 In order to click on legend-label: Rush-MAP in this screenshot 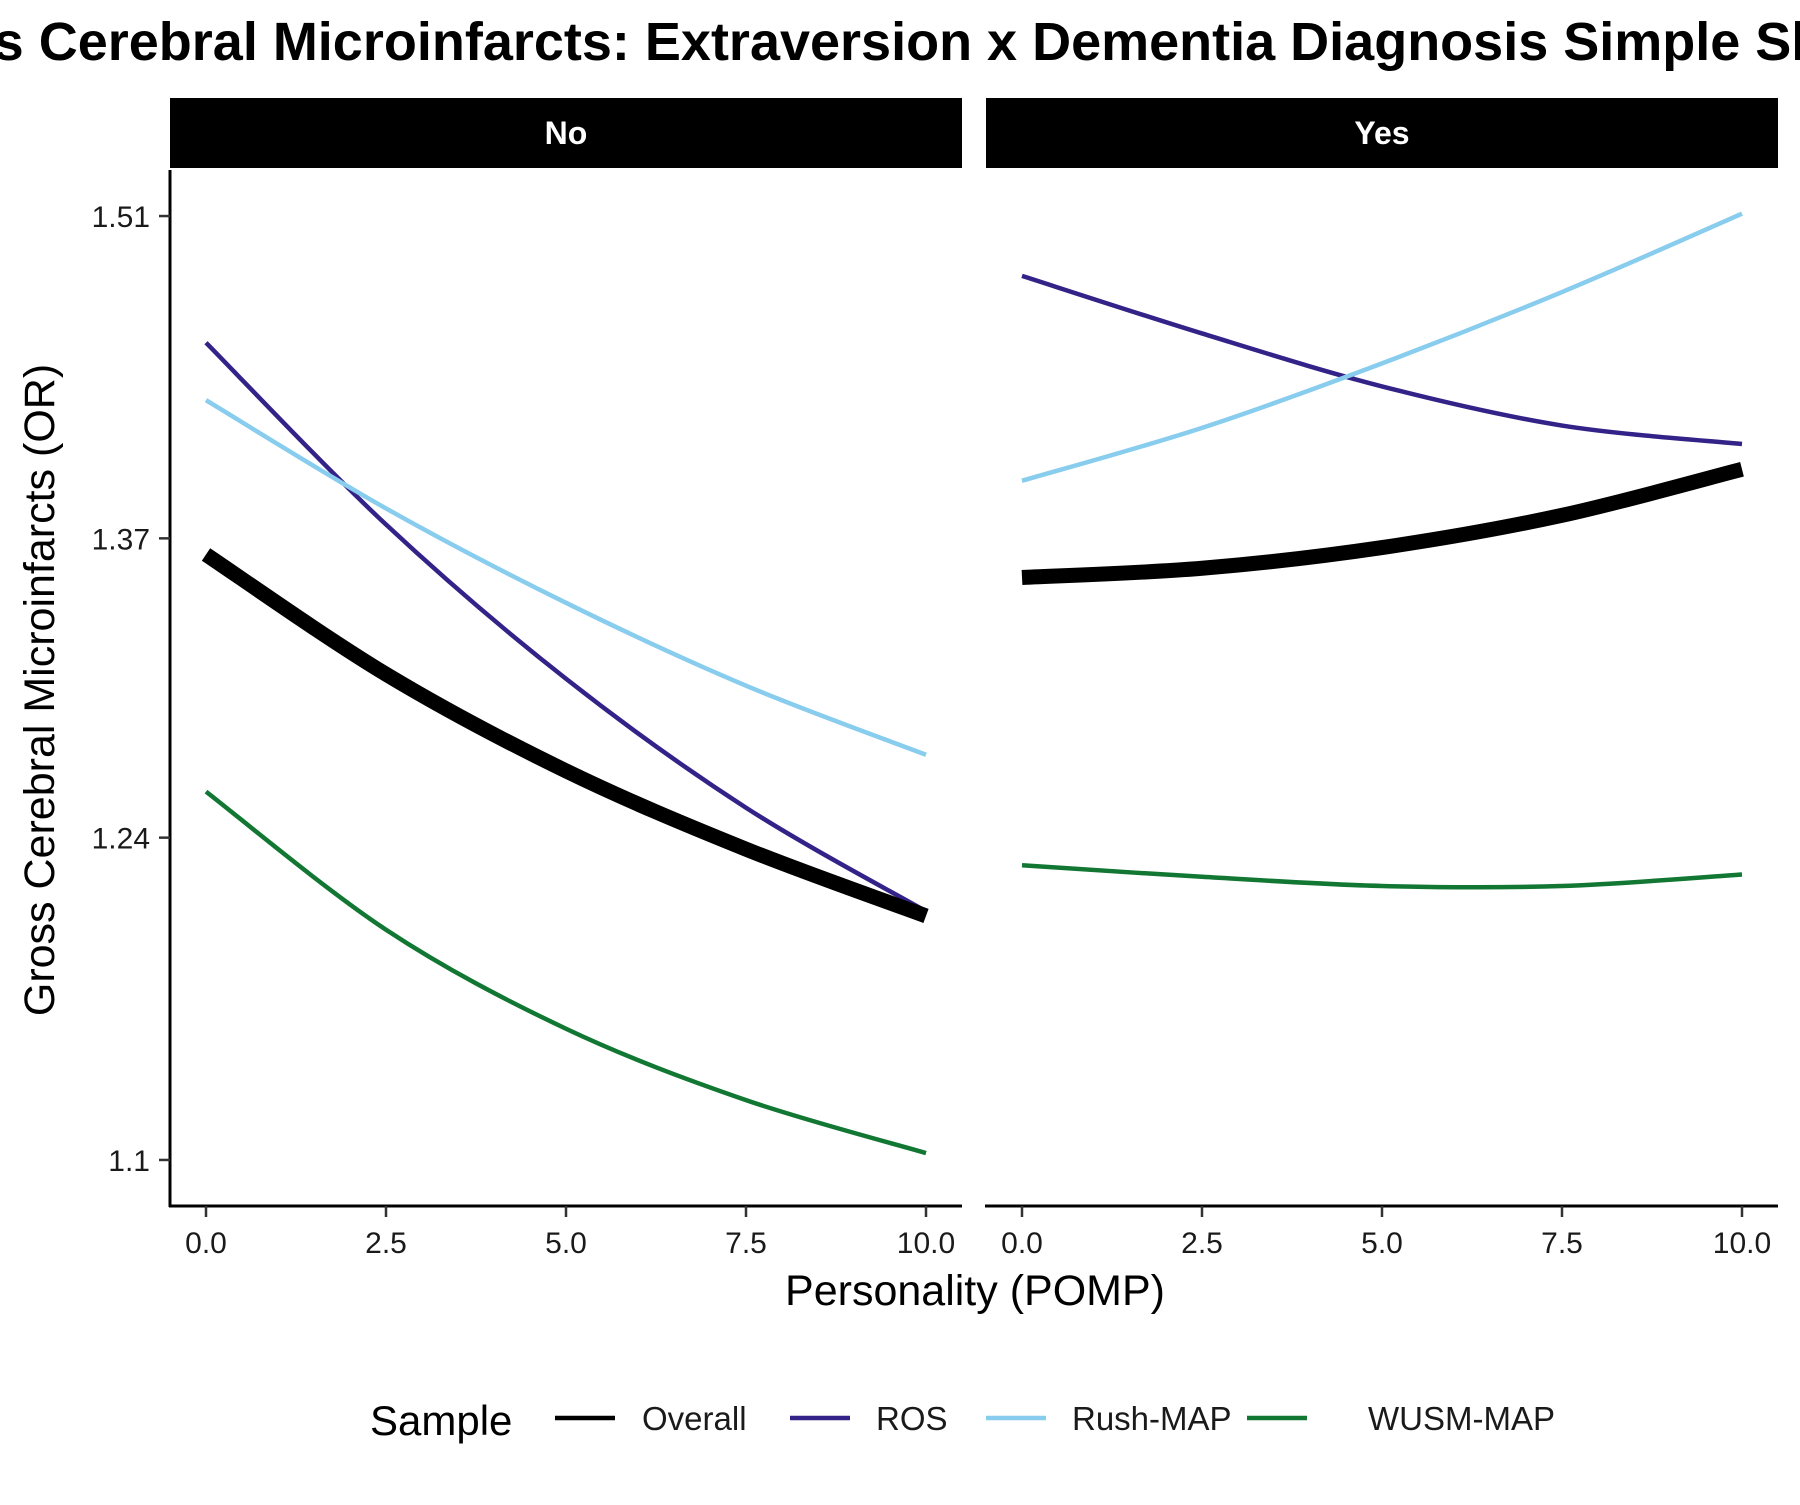, I will do `click(1152, 1418)`.